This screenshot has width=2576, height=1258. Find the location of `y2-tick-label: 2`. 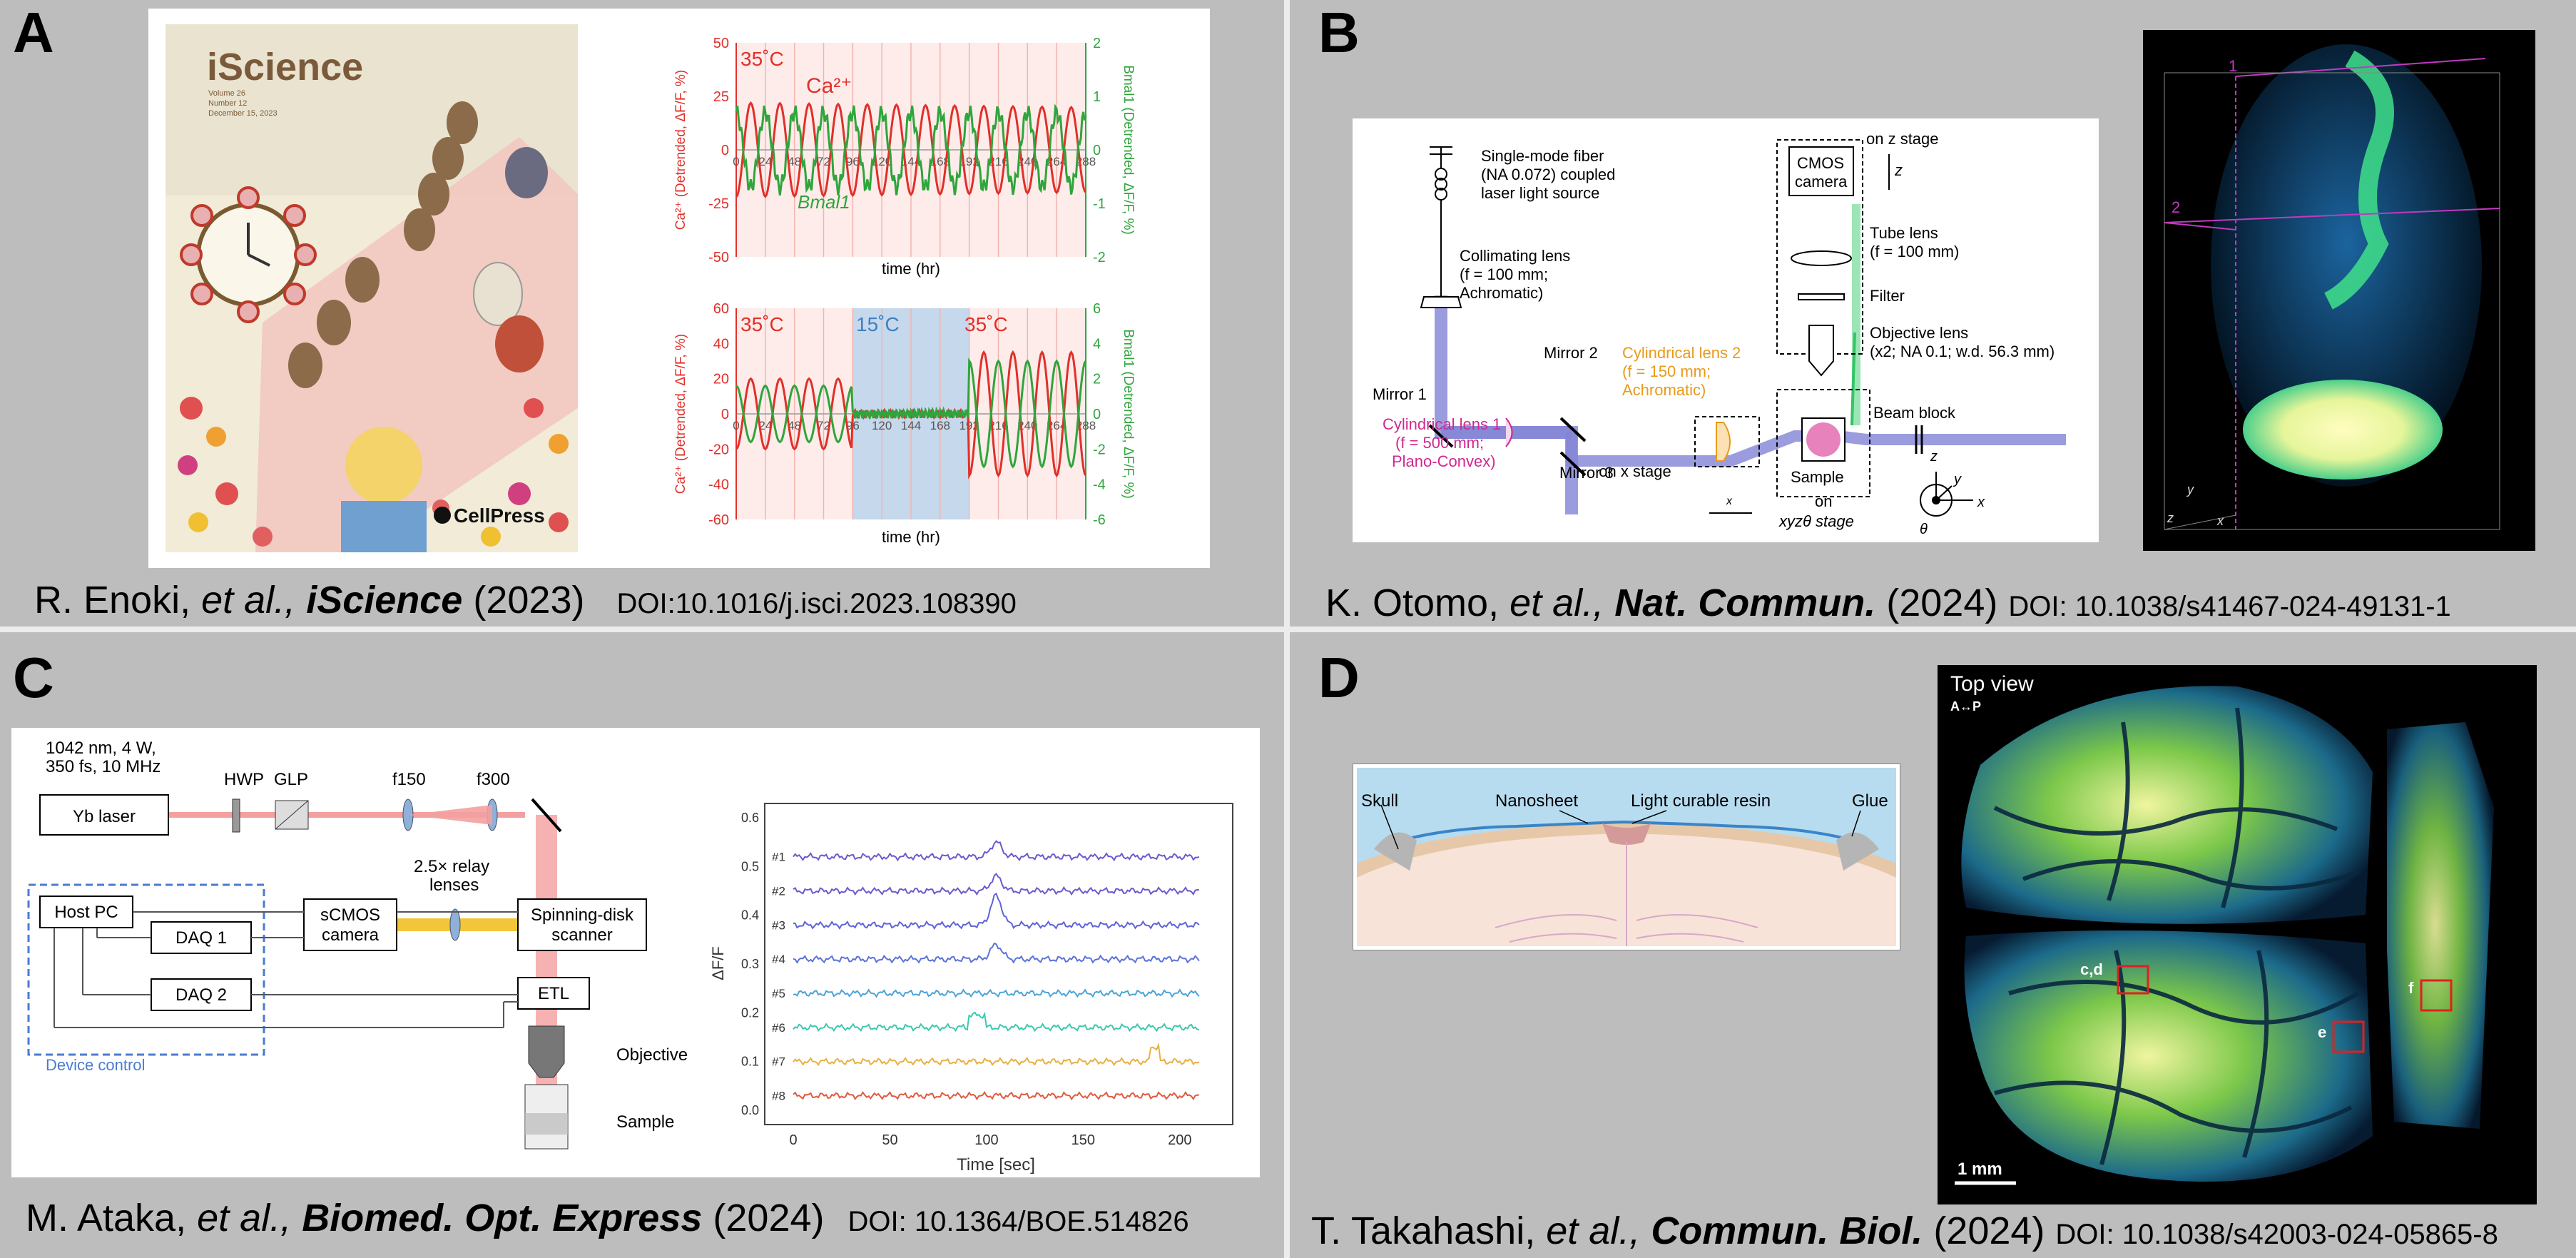

y2-tick-label: 2 is located at coordinates (1097, 43).